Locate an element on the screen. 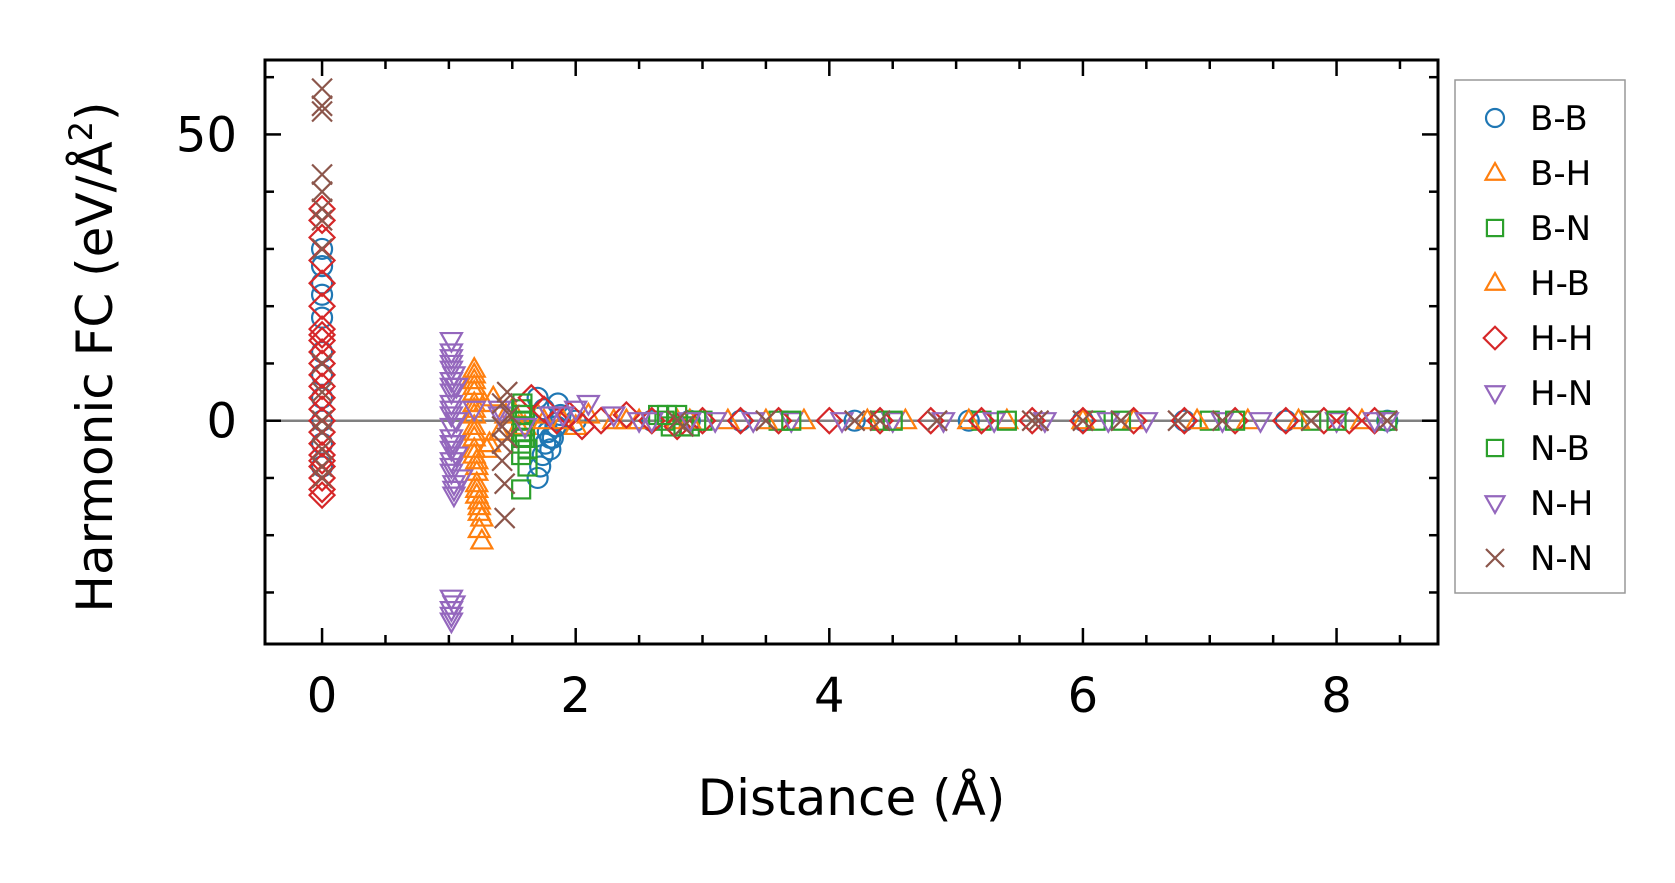 This screenshot has width=1675, height=883. legend-item: H-H is located at coordinates (1537, 339).